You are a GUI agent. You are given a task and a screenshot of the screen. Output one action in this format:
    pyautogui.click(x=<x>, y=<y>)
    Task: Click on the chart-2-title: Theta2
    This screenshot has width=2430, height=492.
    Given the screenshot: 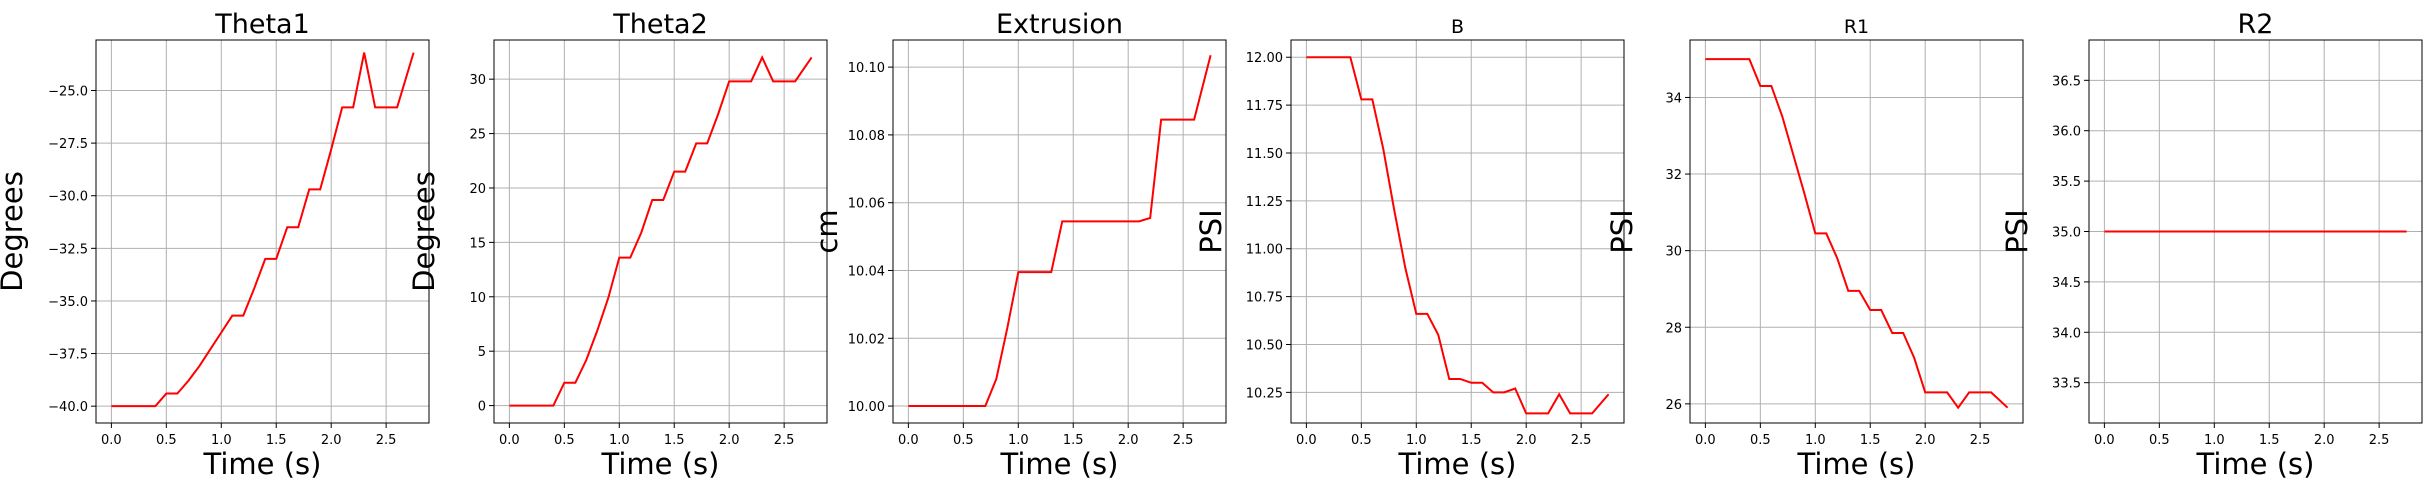 What is the action you would take?
    pyautogui.click(x=660, y=24)
    